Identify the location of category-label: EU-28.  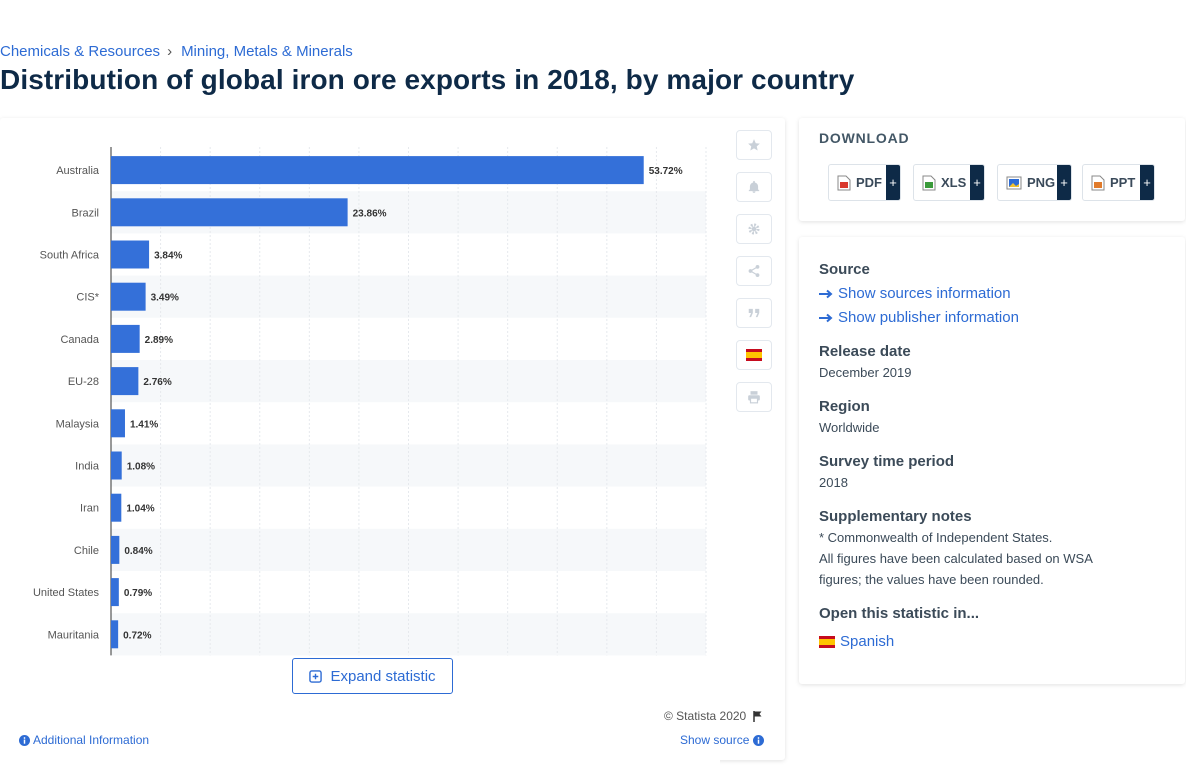
(83, 382).